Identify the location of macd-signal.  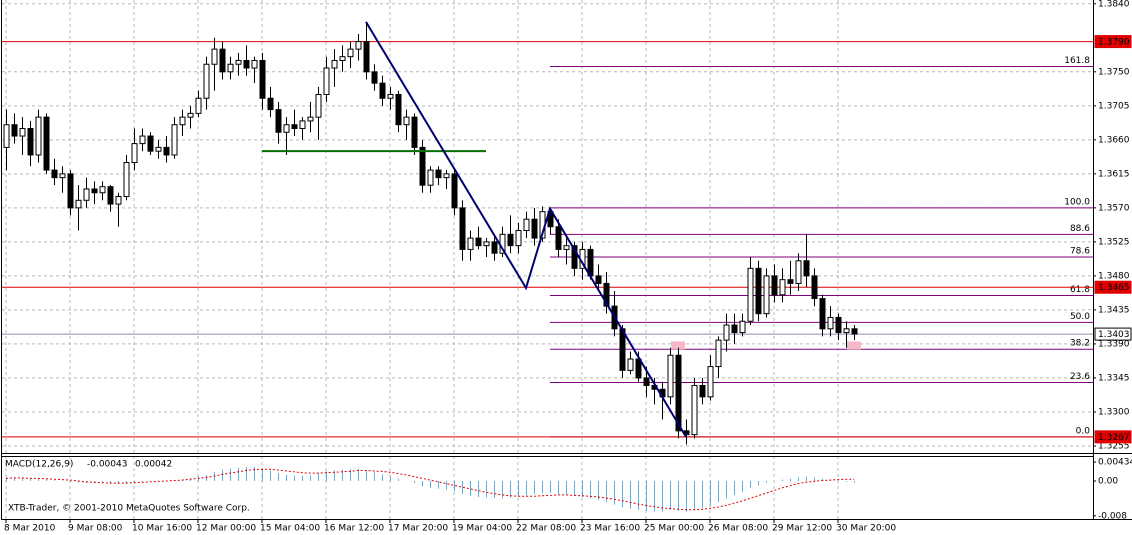
(429, 489).